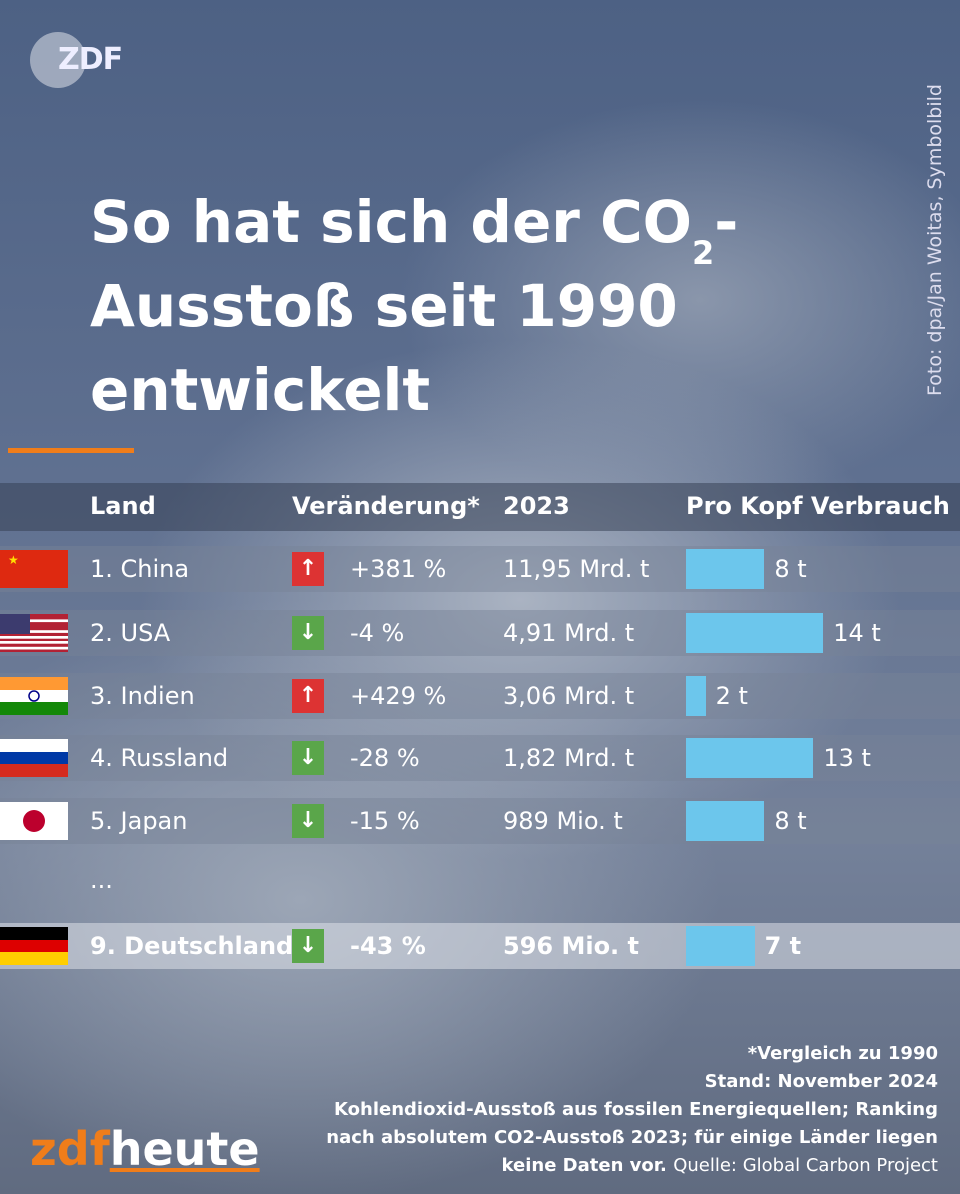  I want to click on flag-icon: ★, so click(34, 569).